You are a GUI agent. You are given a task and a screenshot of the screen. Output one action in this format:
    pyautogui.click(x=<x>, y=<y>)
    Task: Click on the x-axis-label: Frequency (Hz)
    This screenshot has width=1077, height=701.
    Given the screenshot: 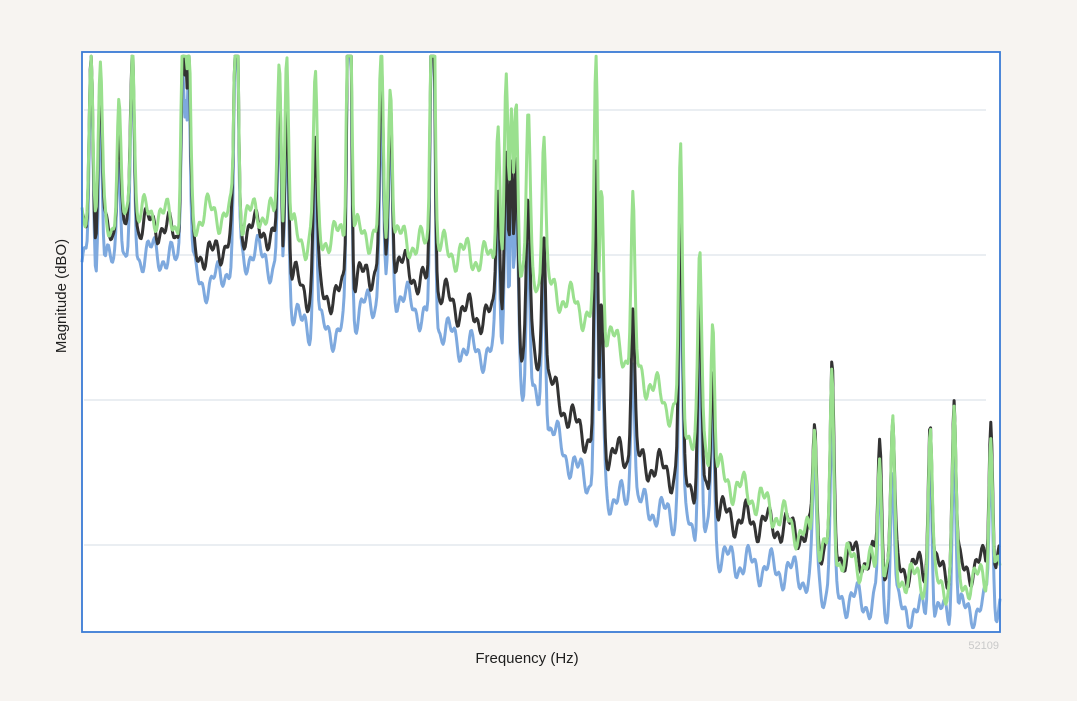 What is the action you would take?
    pyautogui.click(x=526, y=658)
    